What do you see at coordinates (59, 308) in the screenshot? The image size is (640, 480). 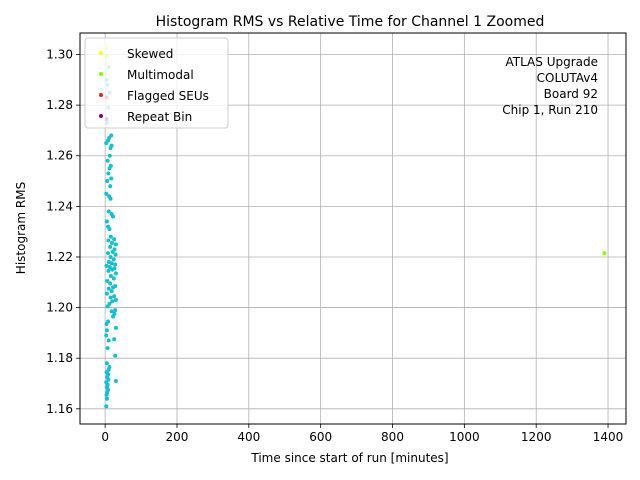 I see `y-tick-label: 1.20` at bounding box center [59, 308].